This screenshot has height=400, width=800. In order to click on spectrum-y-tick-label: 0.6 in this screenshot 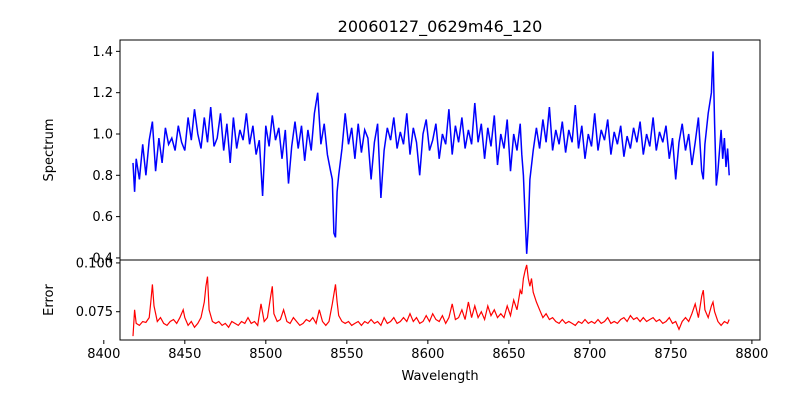, I will do `click(102, 217)`.